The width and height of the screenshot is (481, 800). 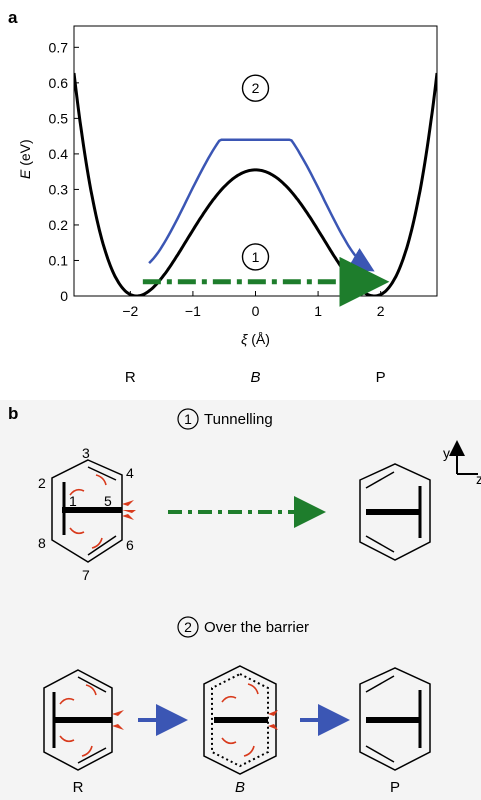 I want to click on state-label-B: B, so click(x=255, y=377).